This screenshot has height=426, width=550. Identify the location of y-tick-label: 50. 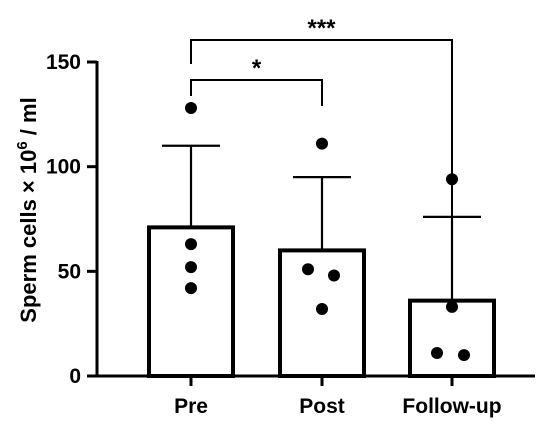
(69, 271).